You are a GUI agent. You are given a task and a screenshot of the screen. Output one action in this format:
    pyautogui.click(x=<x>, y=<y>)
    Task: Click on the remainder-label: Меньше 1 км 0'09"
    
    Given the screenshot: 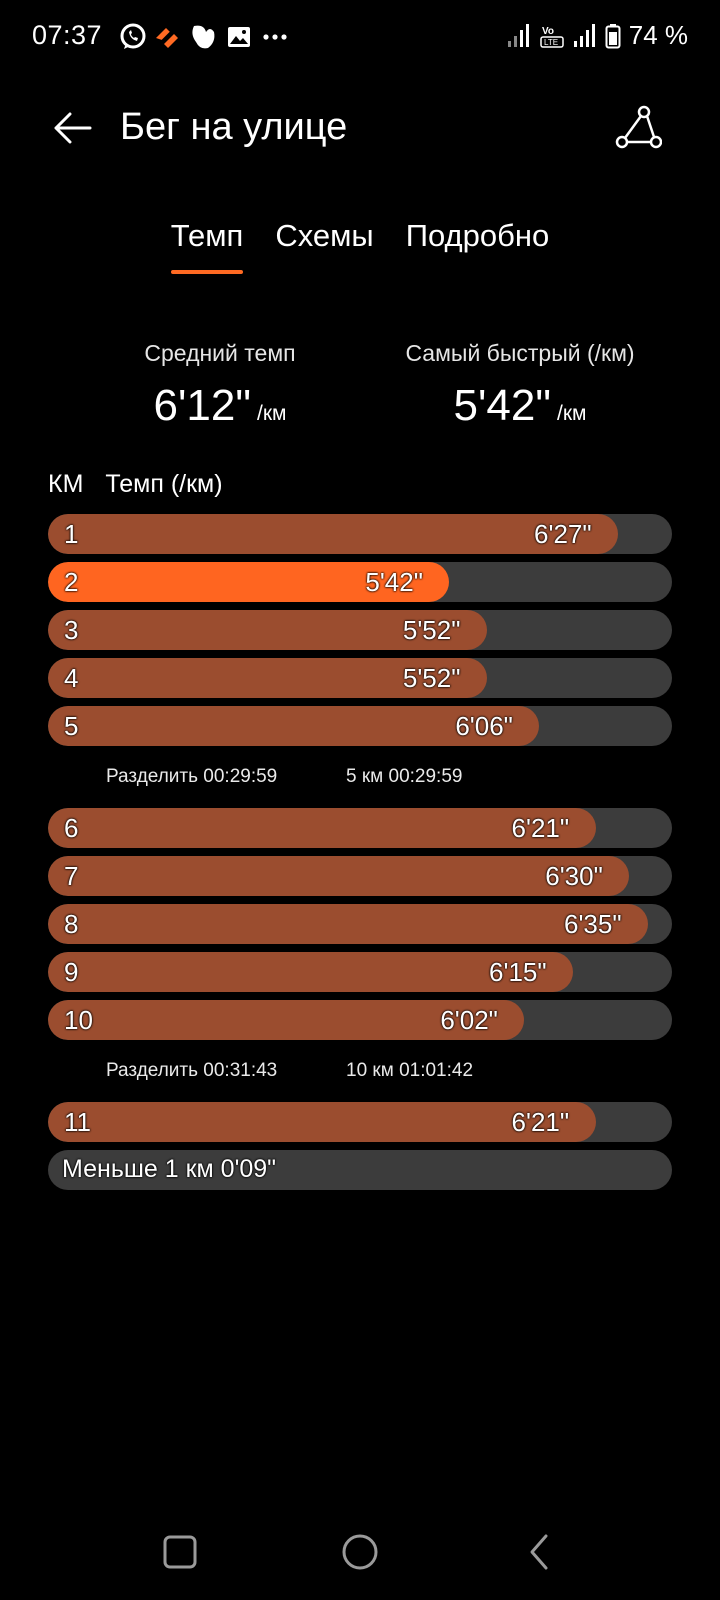 What is the action you would take?
    pyautogui.click(x=169, y=1169)
    